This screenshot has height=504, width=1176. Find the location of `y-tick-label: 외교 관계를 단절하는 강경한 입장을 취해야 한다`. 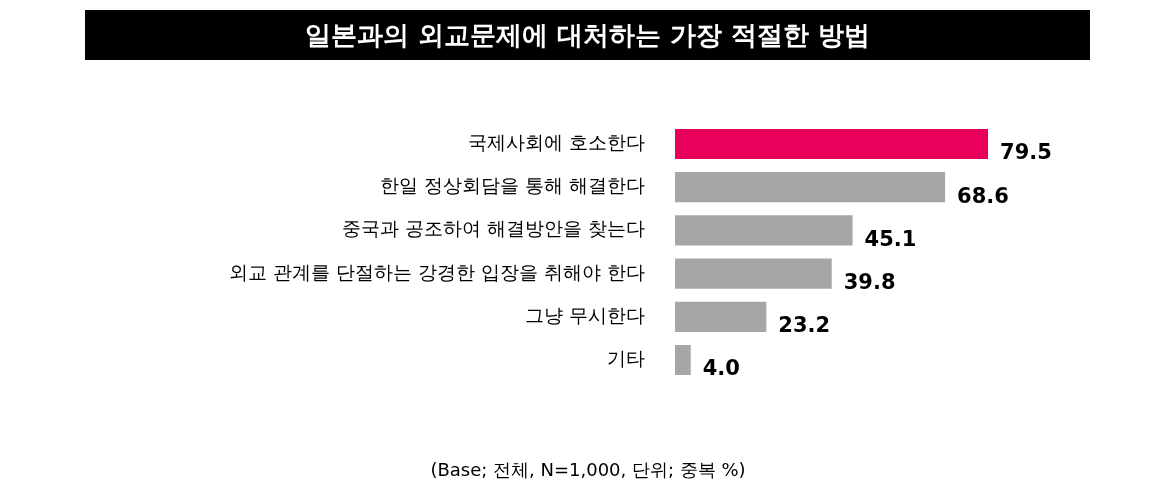

y-tick-label: 외교 관계를 단절하는 강경한 입장을 취해야 한다 is located at coordinates (436, 271).